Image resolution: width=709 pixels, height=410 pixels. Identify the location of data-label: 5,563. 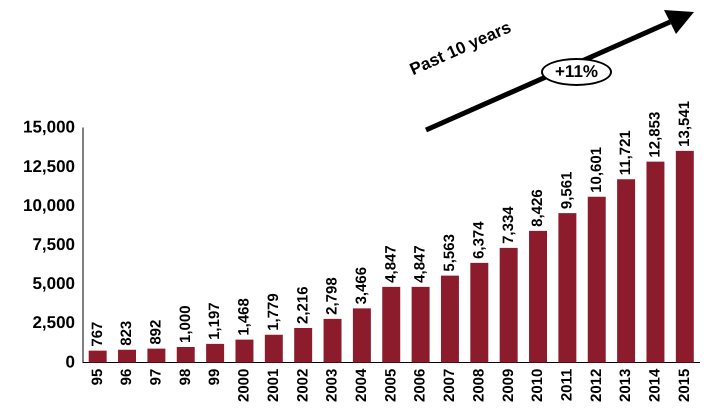
(449, 253).